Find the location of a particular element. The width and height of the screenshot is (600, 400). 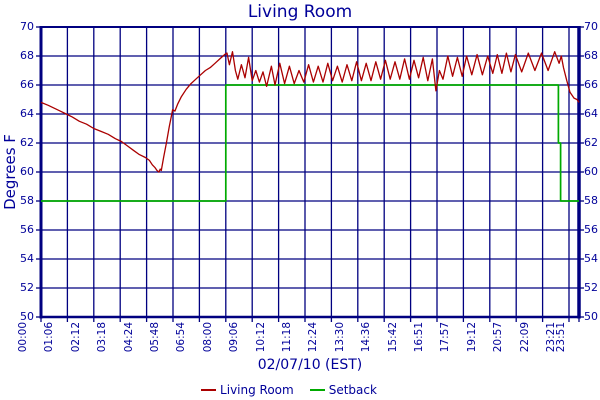

x-tick-label: 10:12 is located at coordinates (260, 337).